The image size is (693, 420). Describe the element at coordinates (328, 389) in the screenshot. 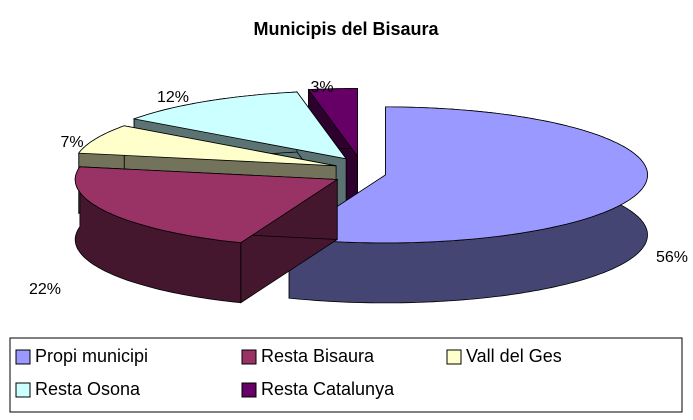

I see `legend-label: Resta Catalunya` at that location.